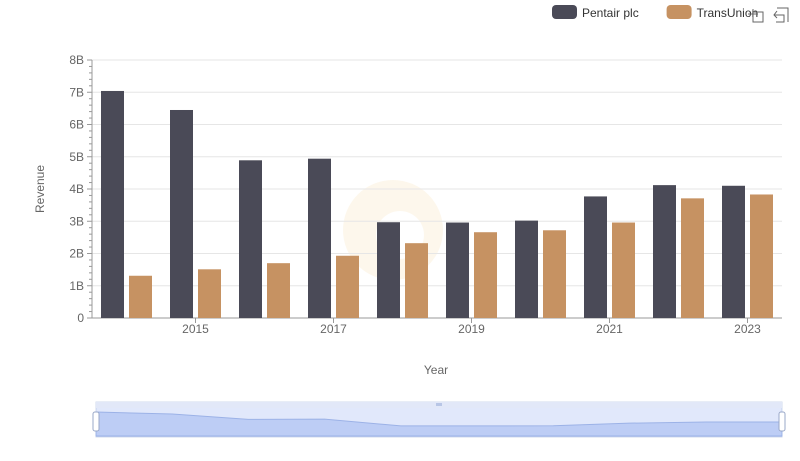 Image resolution: width=800 pixels, height=461 pixels. Describe the element at coordinates (679, 12) in the screenshot. I see `legend-swatch-transunion` at that location.